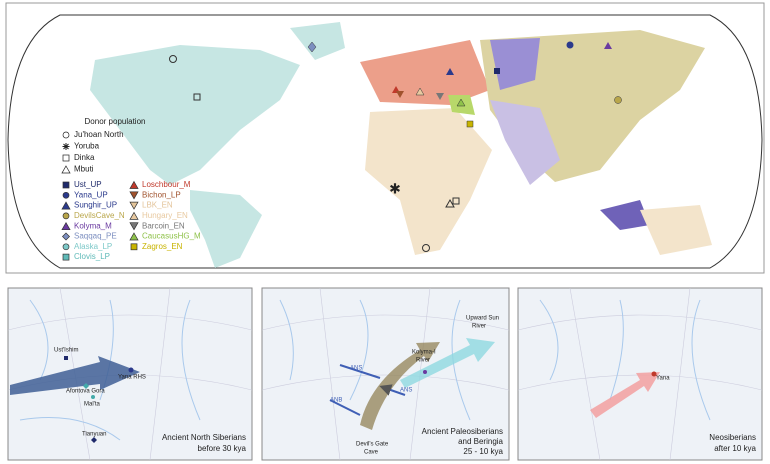 The width and height of the screenshot is (770, 464). I want to click on legend-label: Kolyma_M, so click(93, 225).